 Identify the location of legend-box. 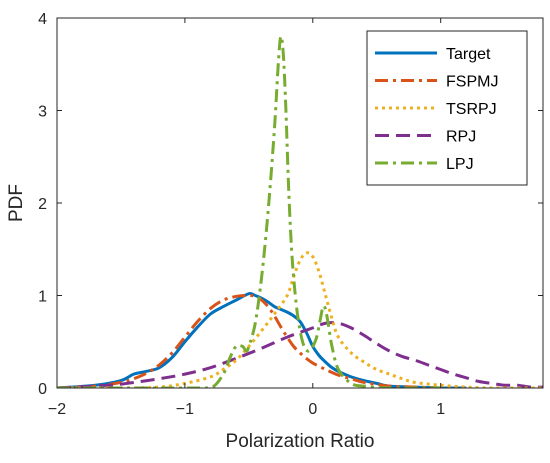
(447, 108).